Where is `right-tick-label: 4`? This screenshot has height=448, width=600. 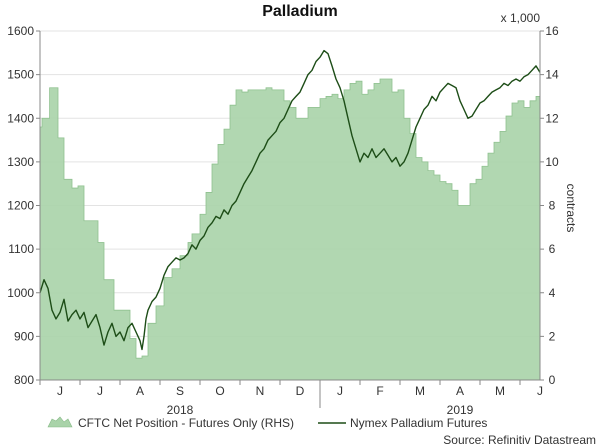 right-tick-label: 4 is located at coordinates (552, 293).